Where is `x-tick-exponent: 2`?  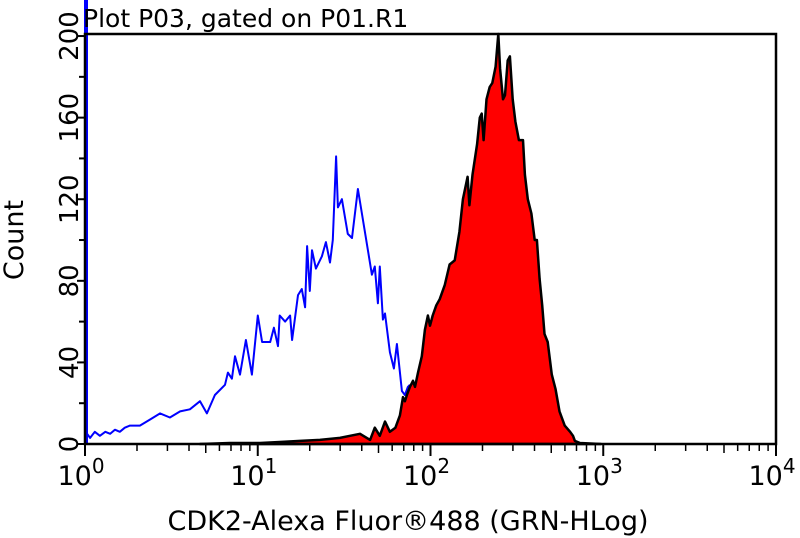
x-tick-exponent: 2 is located at coordinates (443, 466).